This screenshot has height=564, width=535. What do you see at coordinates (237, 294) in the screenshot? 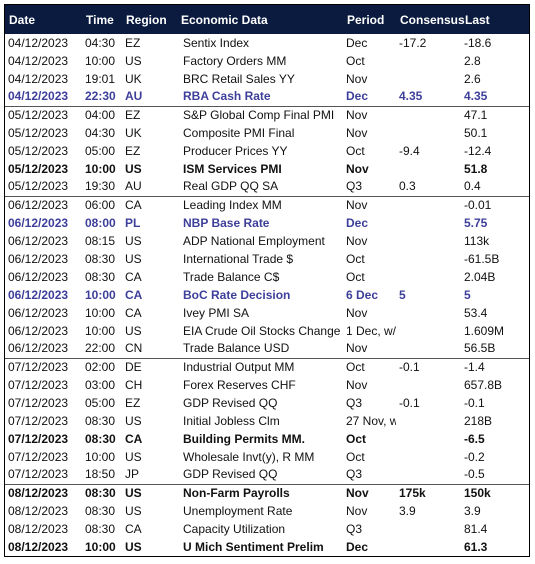
I see `cell-economic-data: BoC Rate Decision` at bounding box center [237, 294].